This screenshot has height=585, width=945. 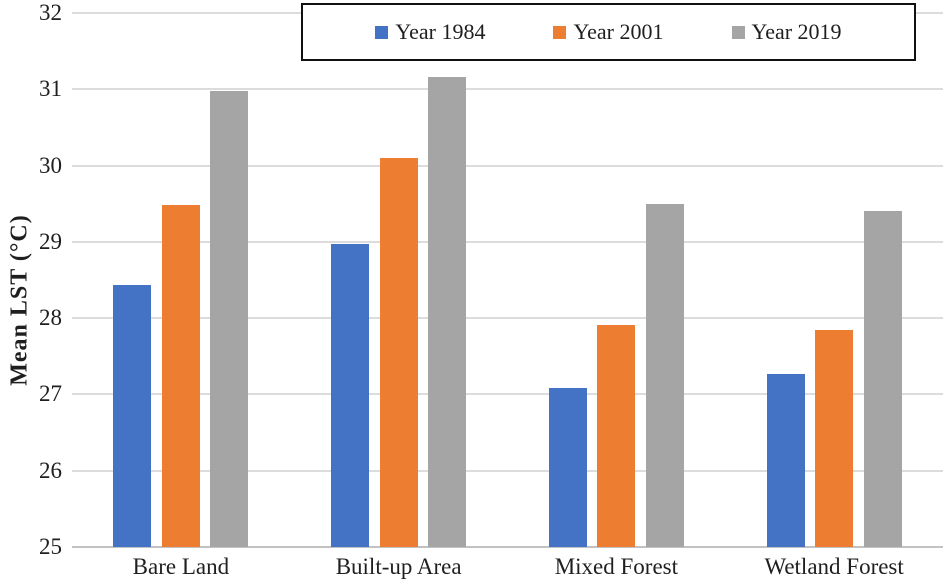 What do you see at coordinates (447, 312) in the screenshot?
I see `bar-year-2019-built-up-area` at bounding box center [447, 312].